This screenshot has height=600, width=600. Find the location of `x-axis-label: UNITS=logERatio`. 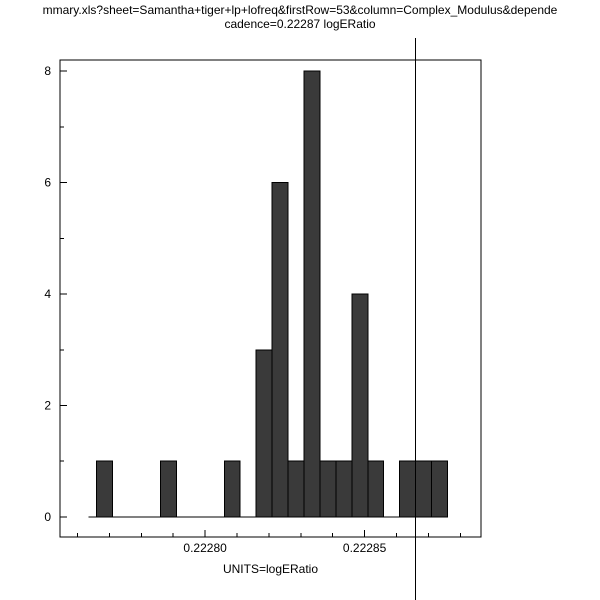

x-axis-label: UNITS=logERatio is located at coordinates (270, 569).